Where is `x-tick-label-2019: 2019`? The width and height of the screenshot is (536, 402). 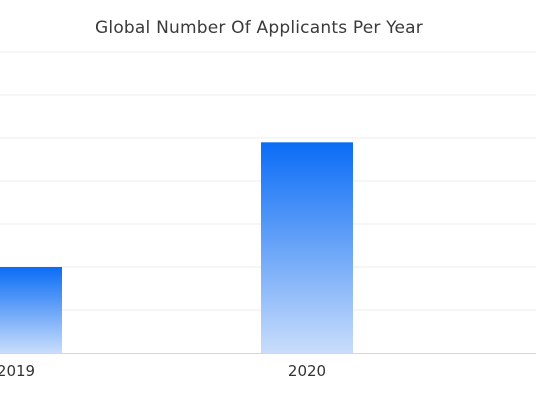 x-tick-label-2019: 2019 is located at coordinates (17, 371).